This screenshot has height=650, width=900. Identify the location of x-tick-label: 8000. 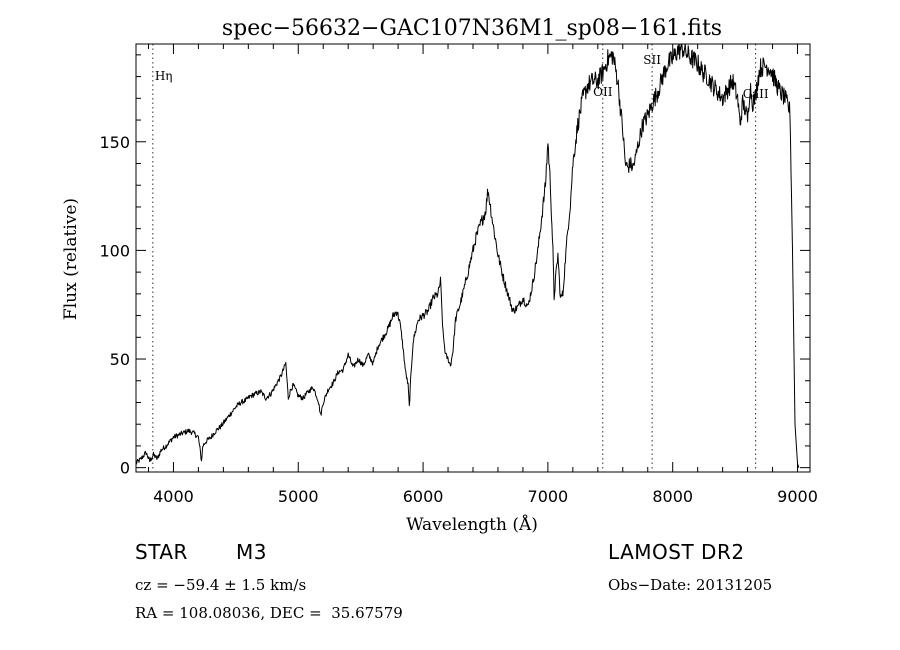
(672, 496).